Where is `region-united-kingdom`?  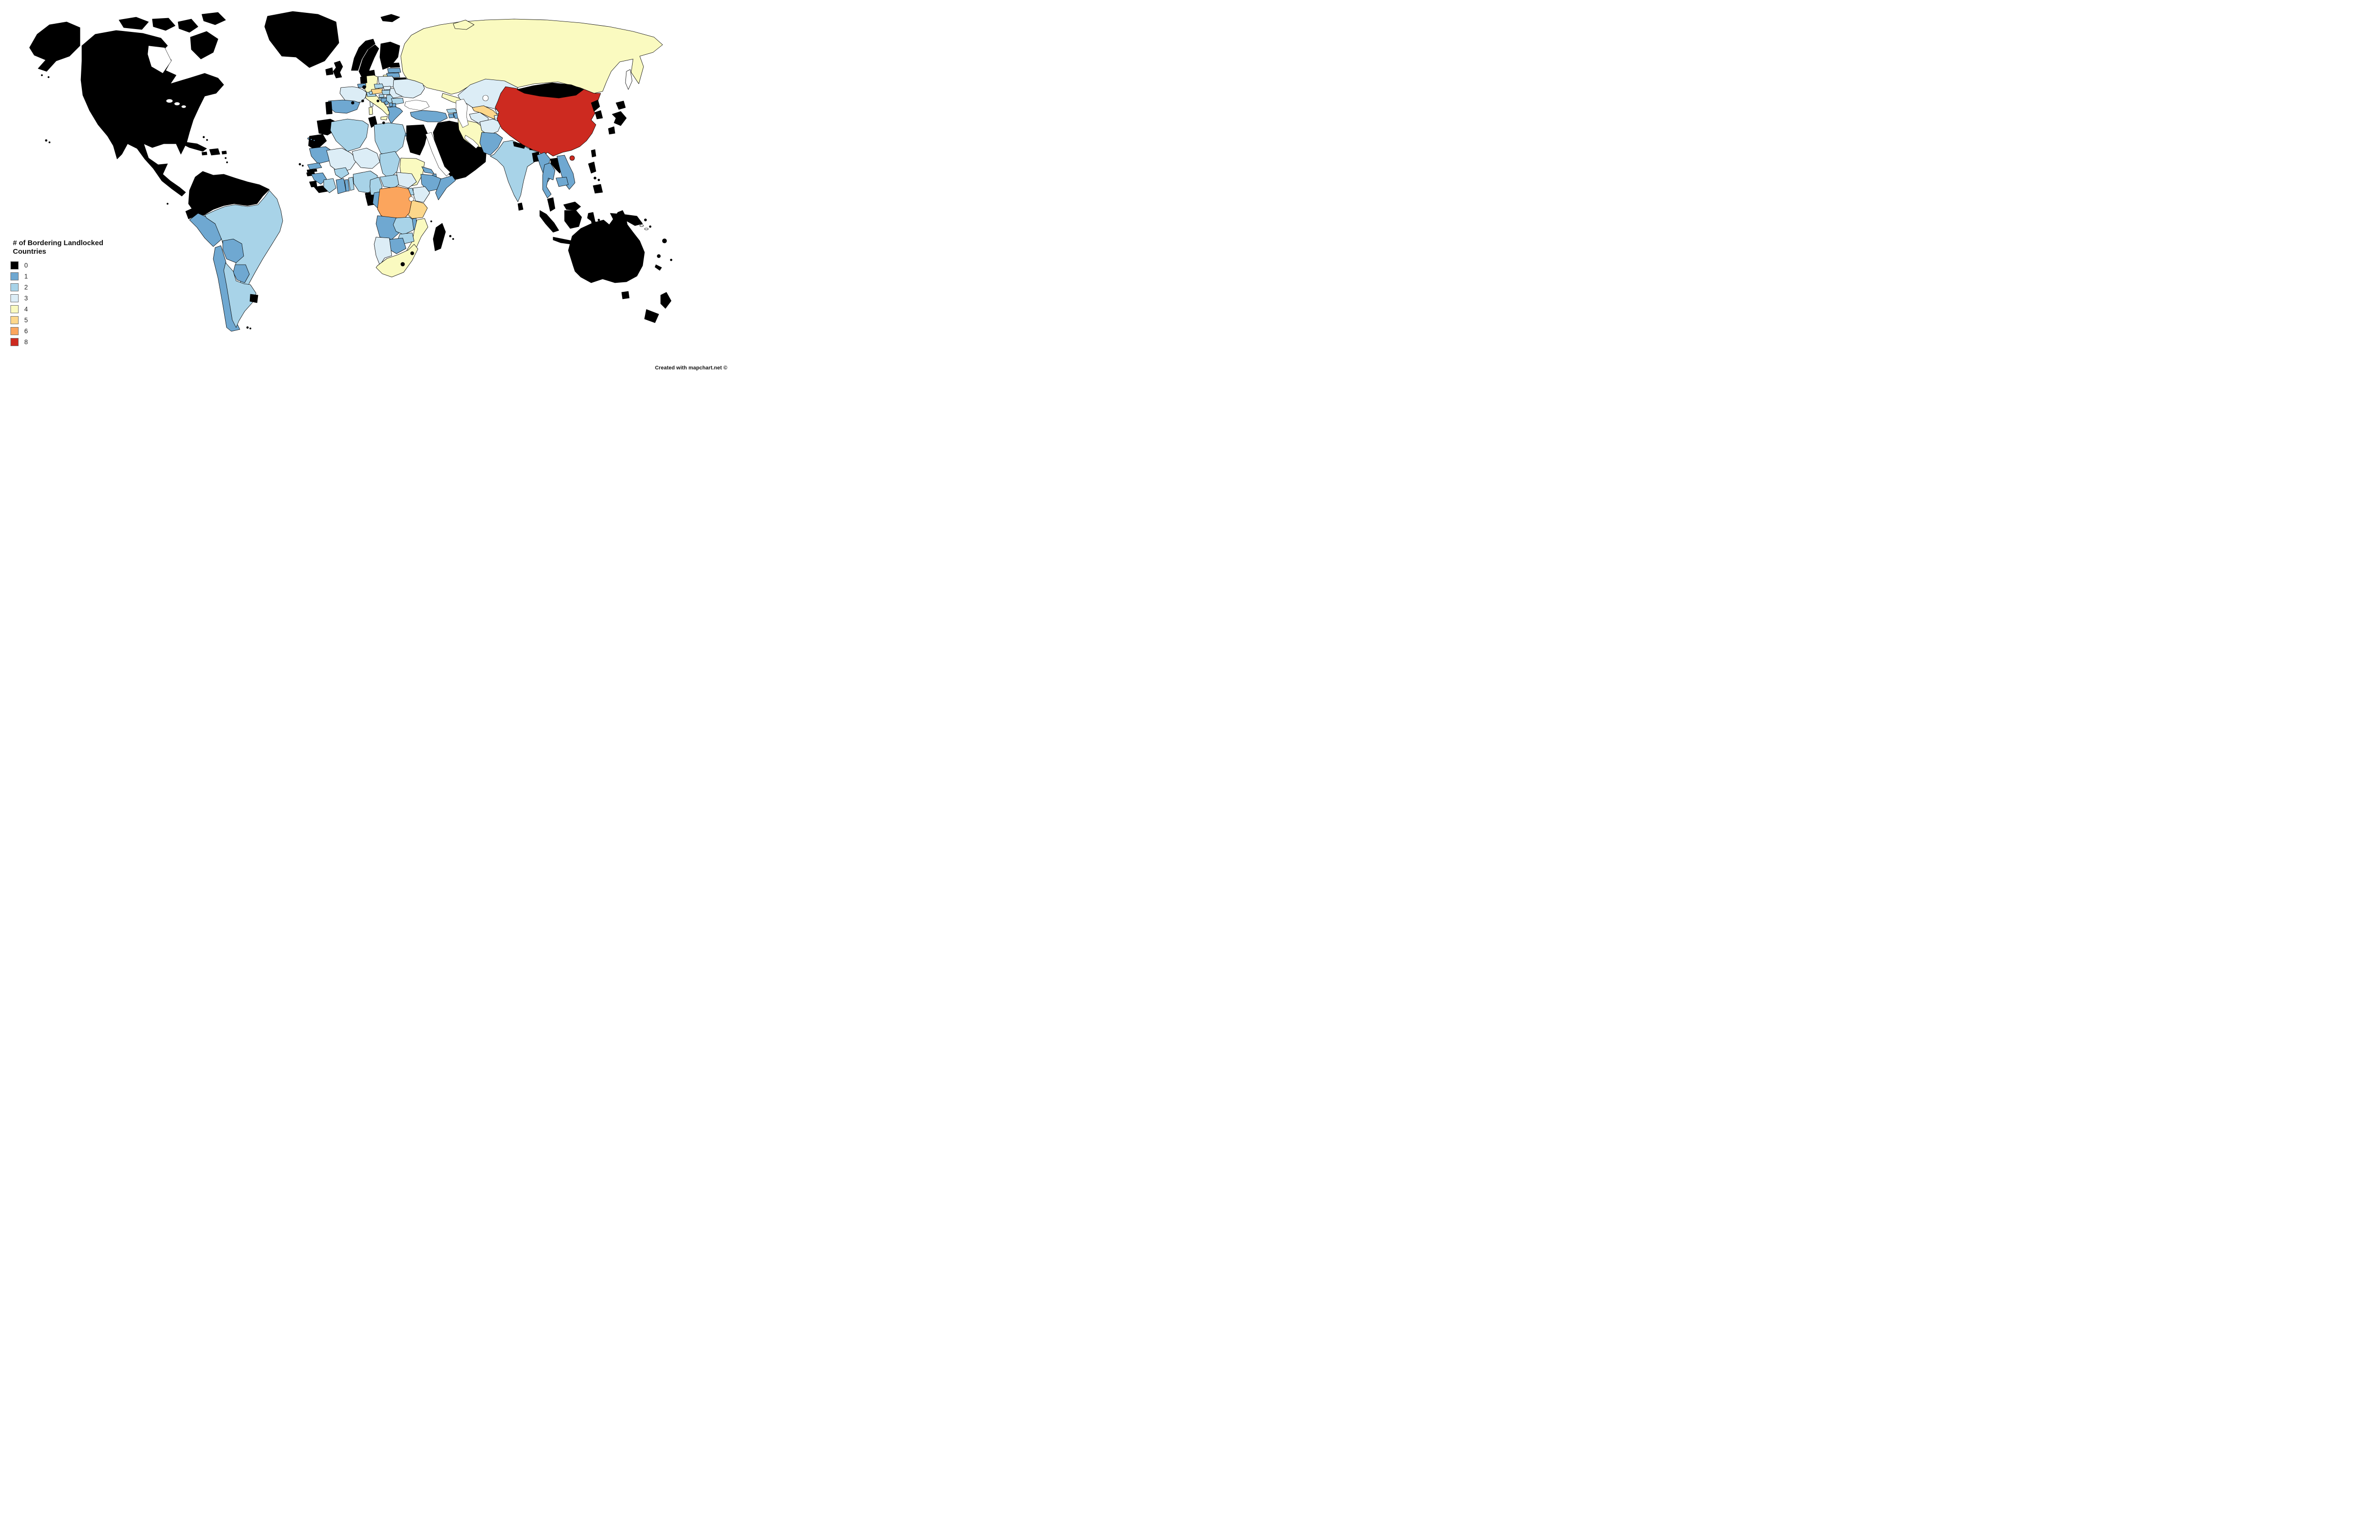
region-united-kingdom is located at coordinates (338, 69).